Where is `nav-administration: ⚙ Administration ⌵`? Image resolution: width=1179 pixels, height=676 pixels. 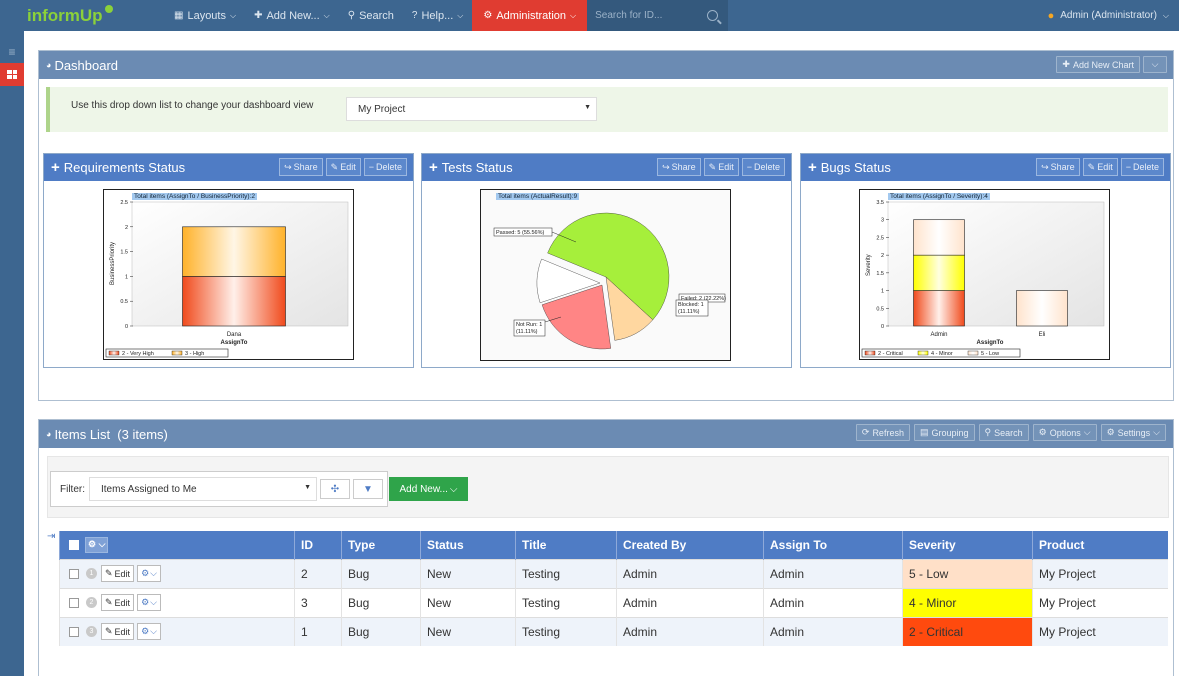 nav-administration: ⚙ Administration ⌵ is located at coordinates (530, 15).